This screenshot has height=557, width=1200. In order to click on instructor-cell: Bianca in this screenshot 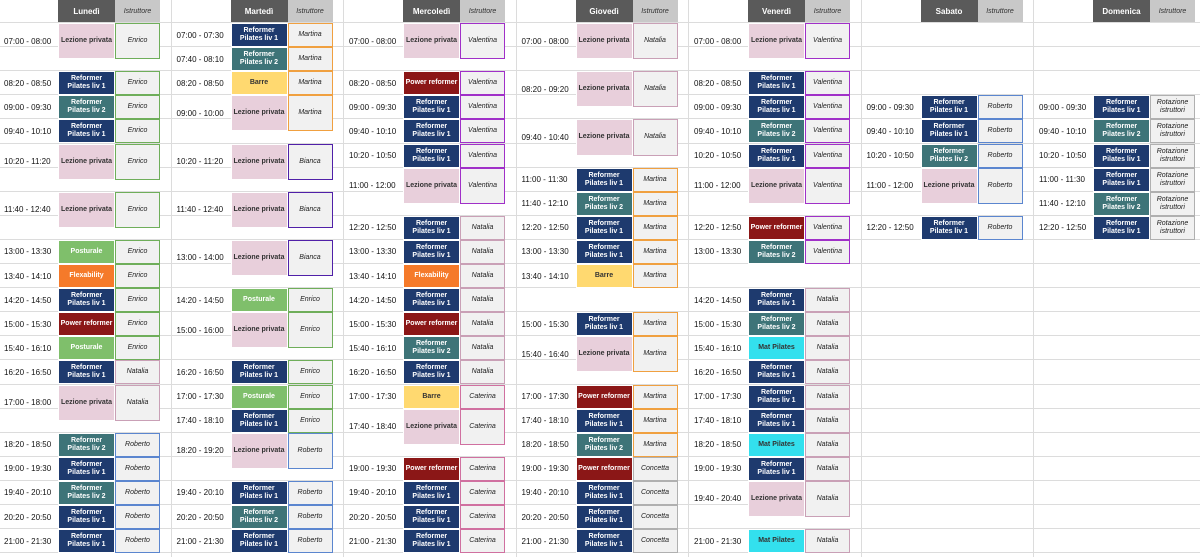, I will do `click(310, 209)`.